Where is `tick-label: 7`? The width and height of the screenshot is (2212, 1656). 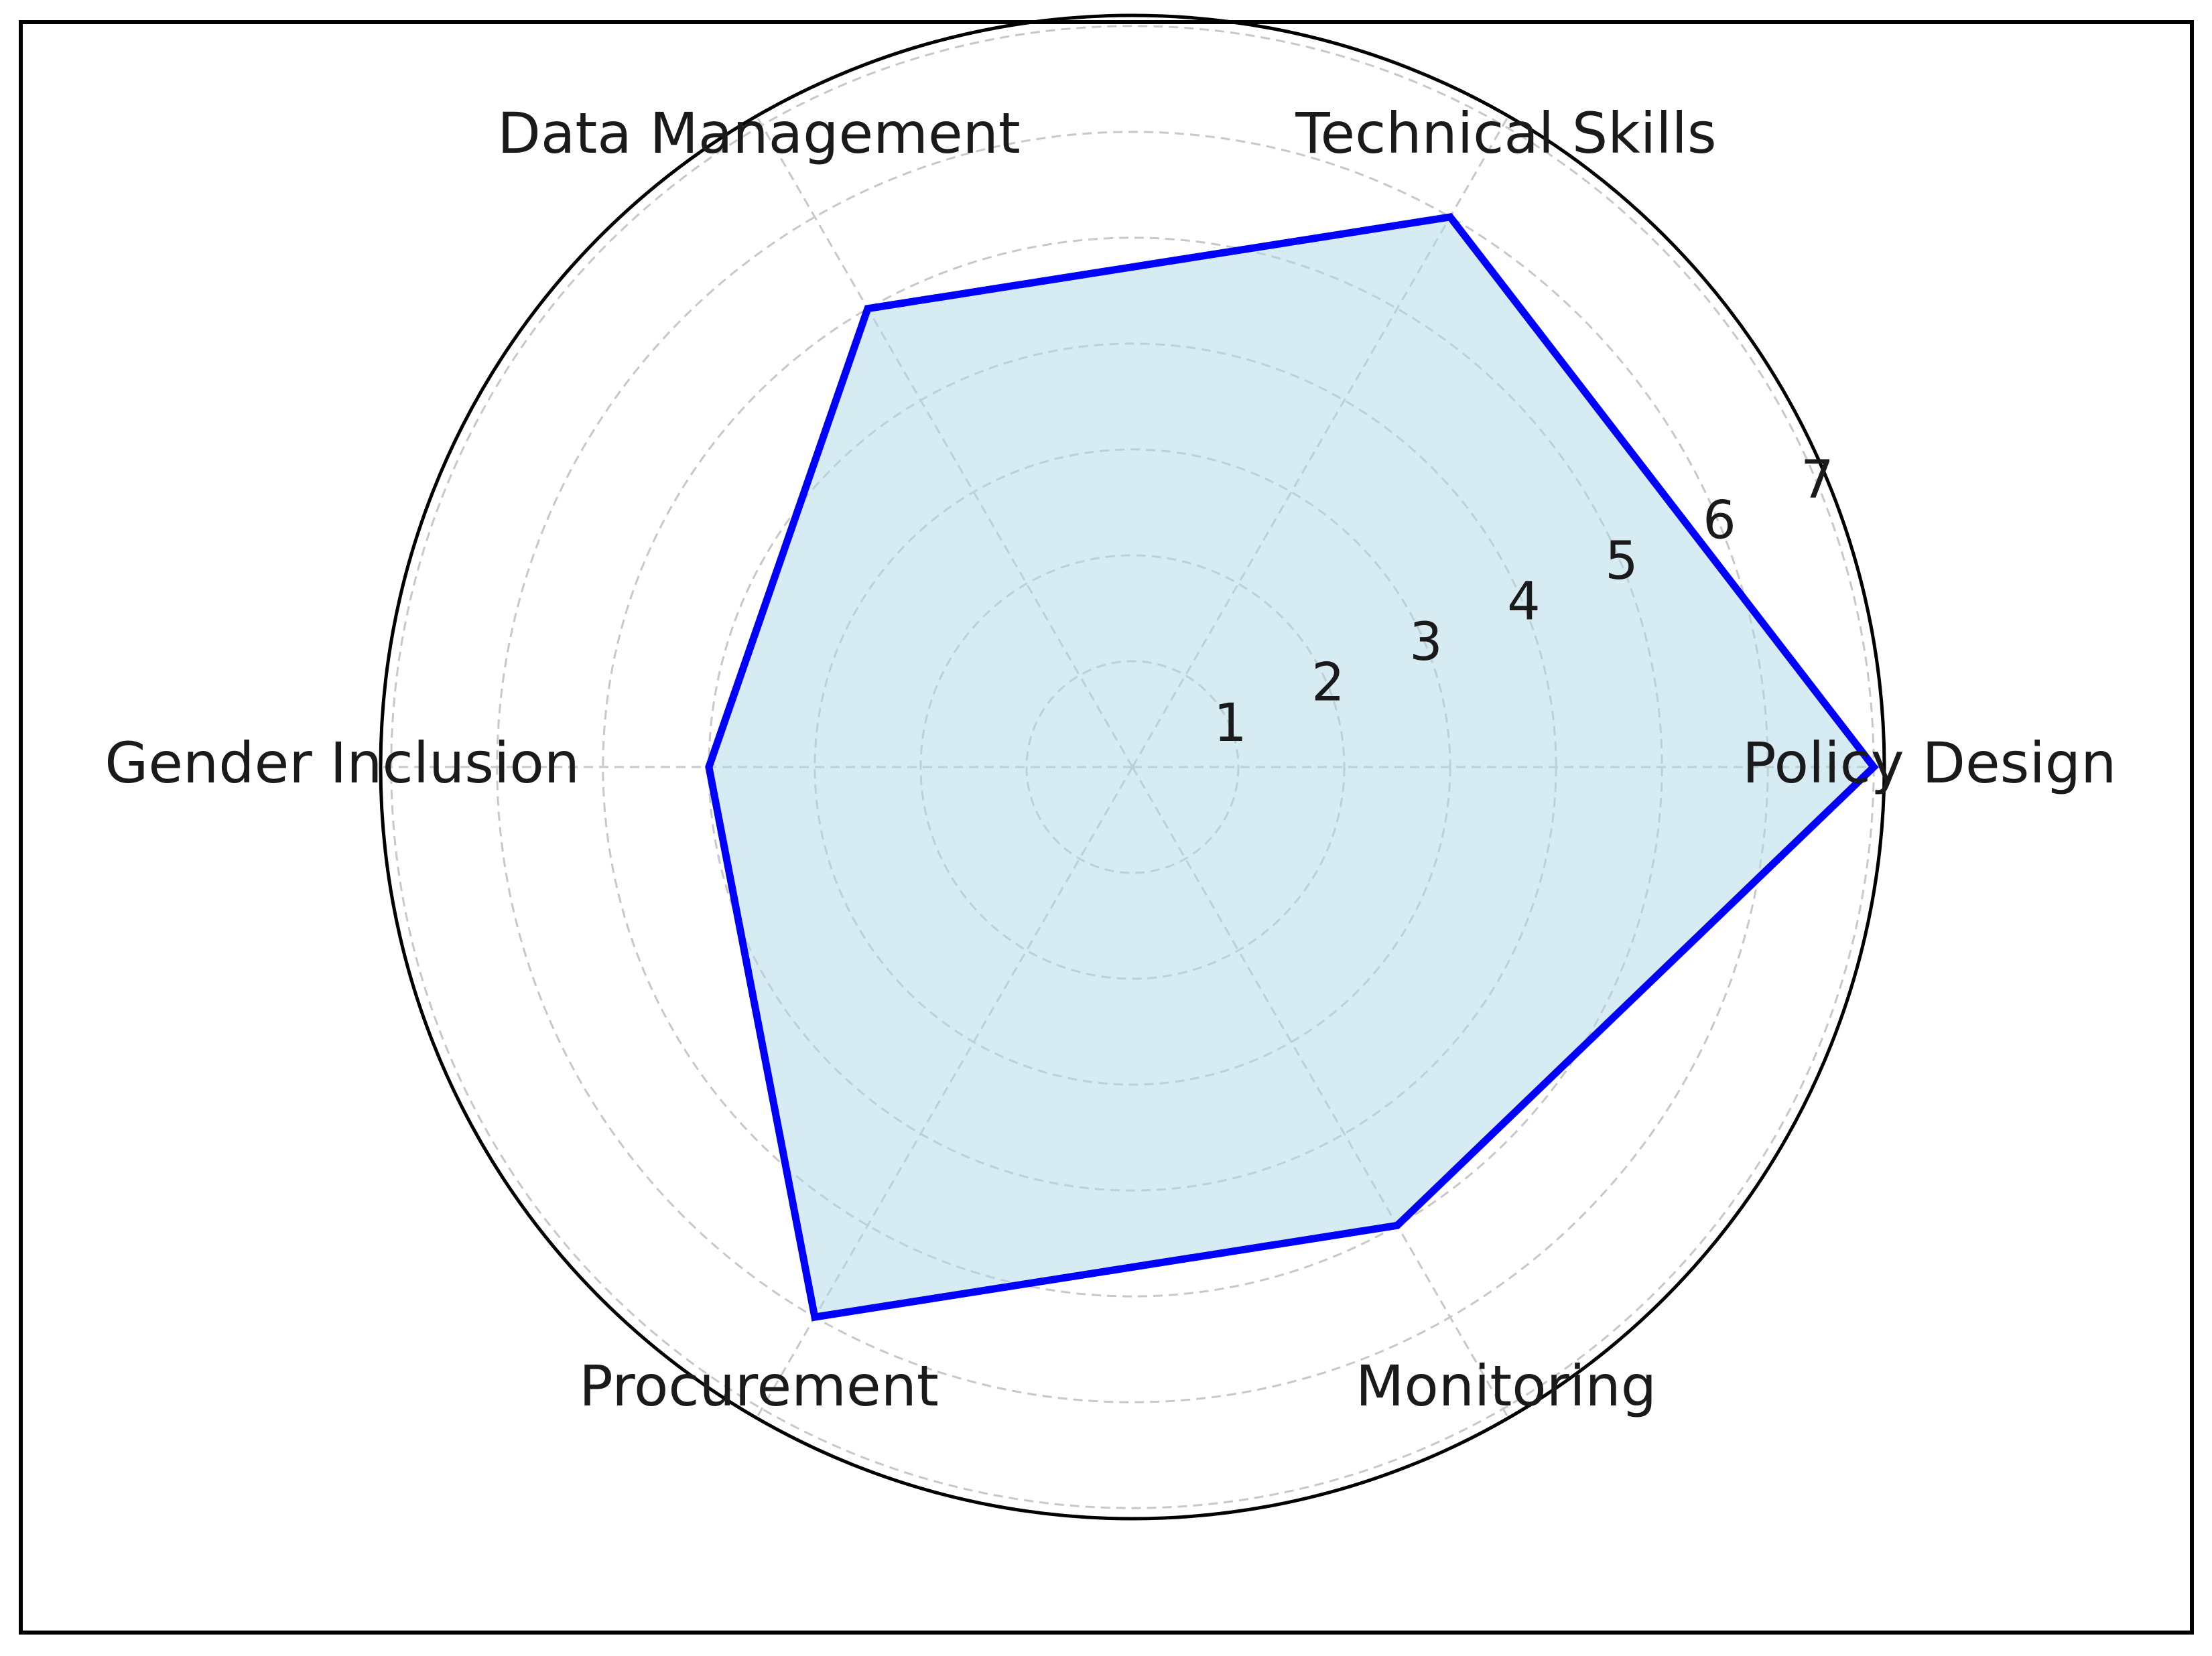
tick-label: 7 is located at coordinates (1817, 480).